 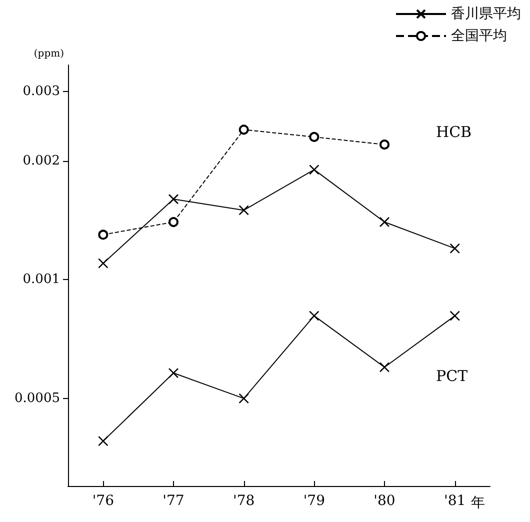 What do you see at coordinates (455, 501) in the screenshot?
I see `x-tick-label: '81` at bounding box center [455, 501].